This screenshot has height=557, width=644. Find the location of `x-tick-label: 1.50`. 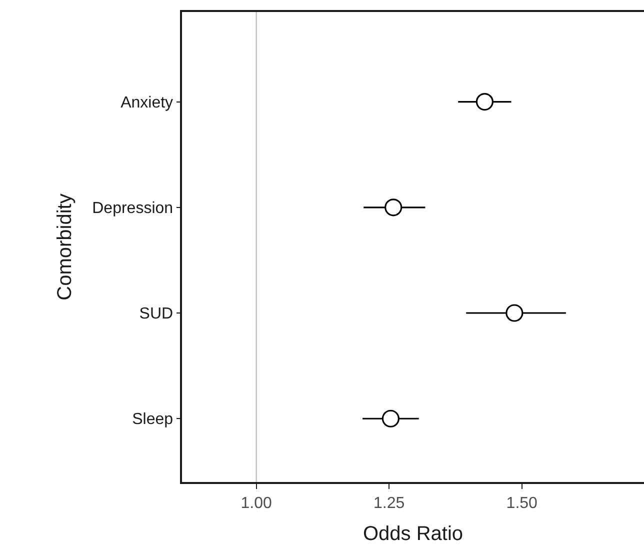

x-tick-label: 1.50 is located at coordinates (522, 503).